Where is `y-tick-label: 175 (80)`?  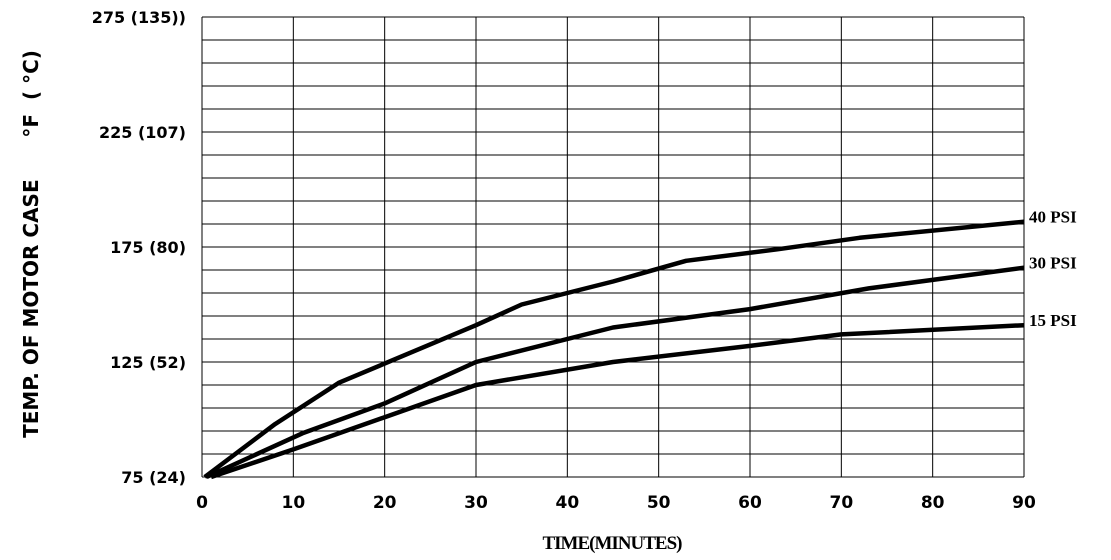 y-tick-label: 175 (80) is located at coordinates (148, 247).